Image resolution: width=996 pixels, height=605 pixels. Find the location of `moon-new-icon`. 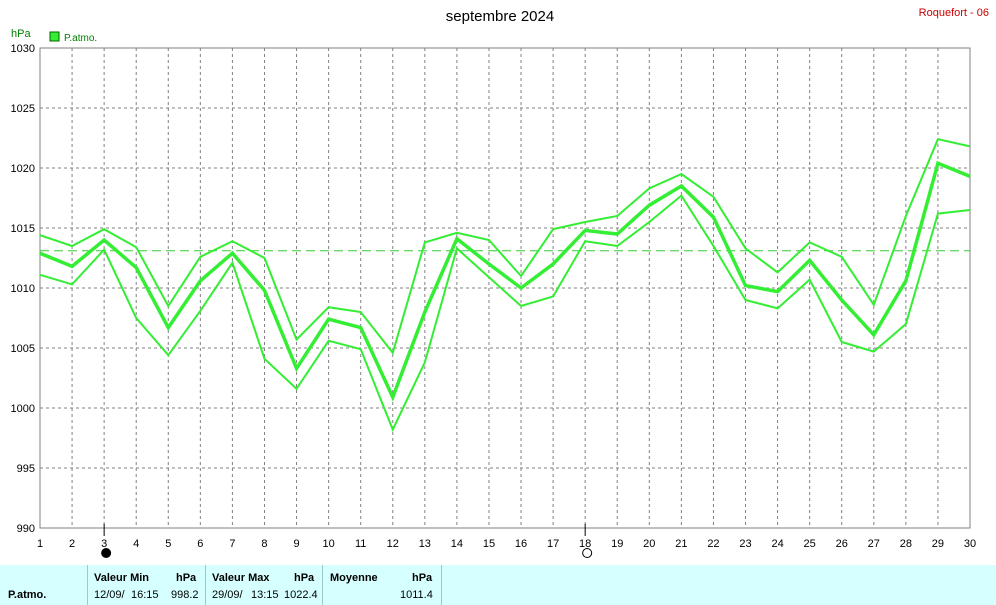

moon-new-icon is located at coordinates (106, 553).